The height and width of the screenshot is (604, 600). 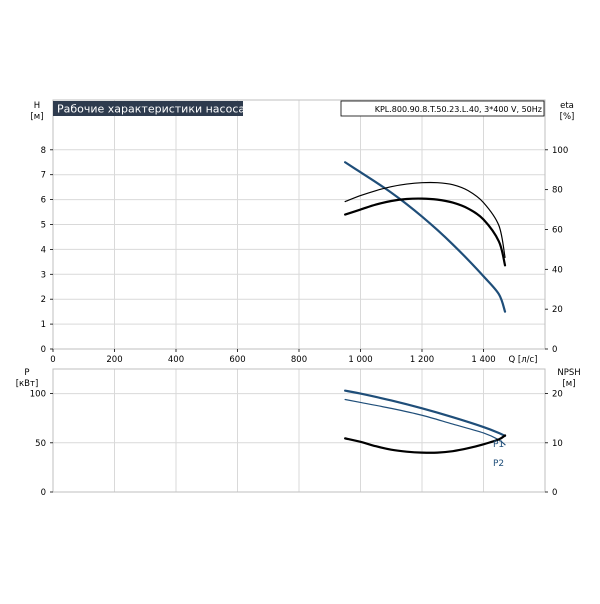 I want to click on x-tick-label: 1 400, so click(x=483, y=360).